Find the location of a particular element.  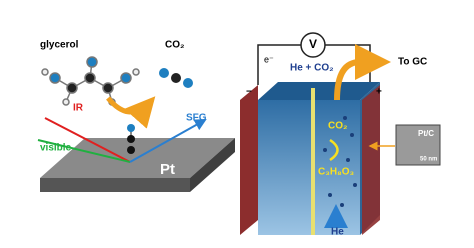

inset-scale: 50 nm is located at coordinates (428, 160).